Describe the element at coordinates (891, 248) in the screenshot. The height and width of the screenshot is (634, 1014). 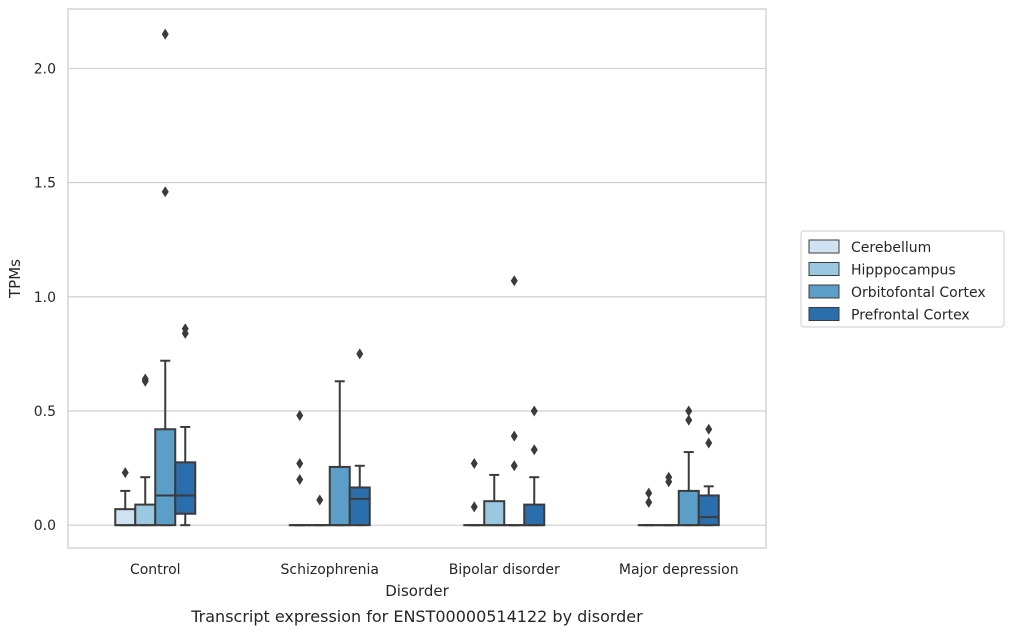
I see `legend-label: Cerebellum` at that location.